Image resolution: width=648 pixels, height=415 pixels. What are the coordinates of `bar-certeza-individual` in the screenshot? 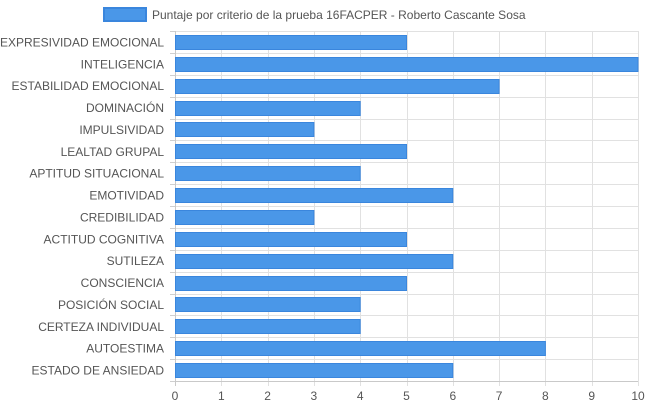 It's located at (268, 326).